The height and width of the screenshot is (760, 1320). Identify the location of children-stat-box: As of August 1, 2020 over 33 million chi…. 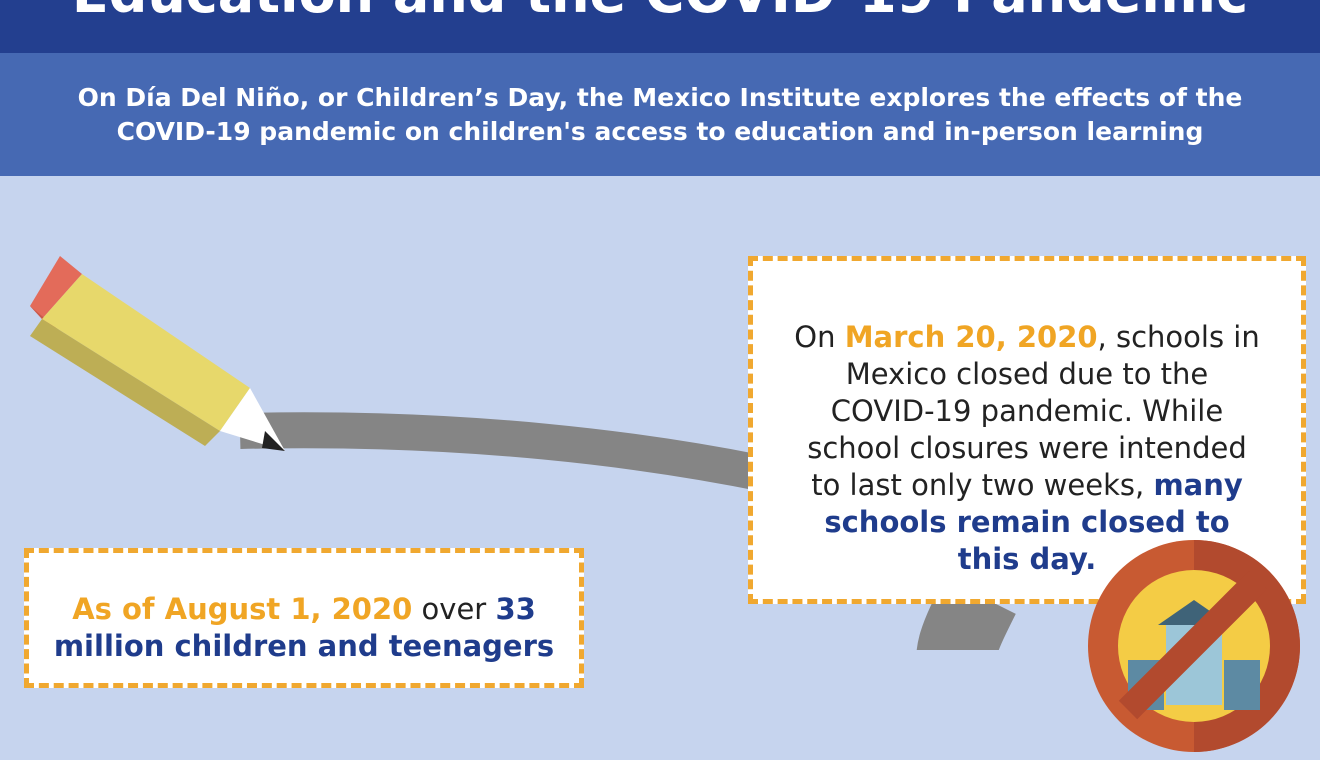
(304, 618).